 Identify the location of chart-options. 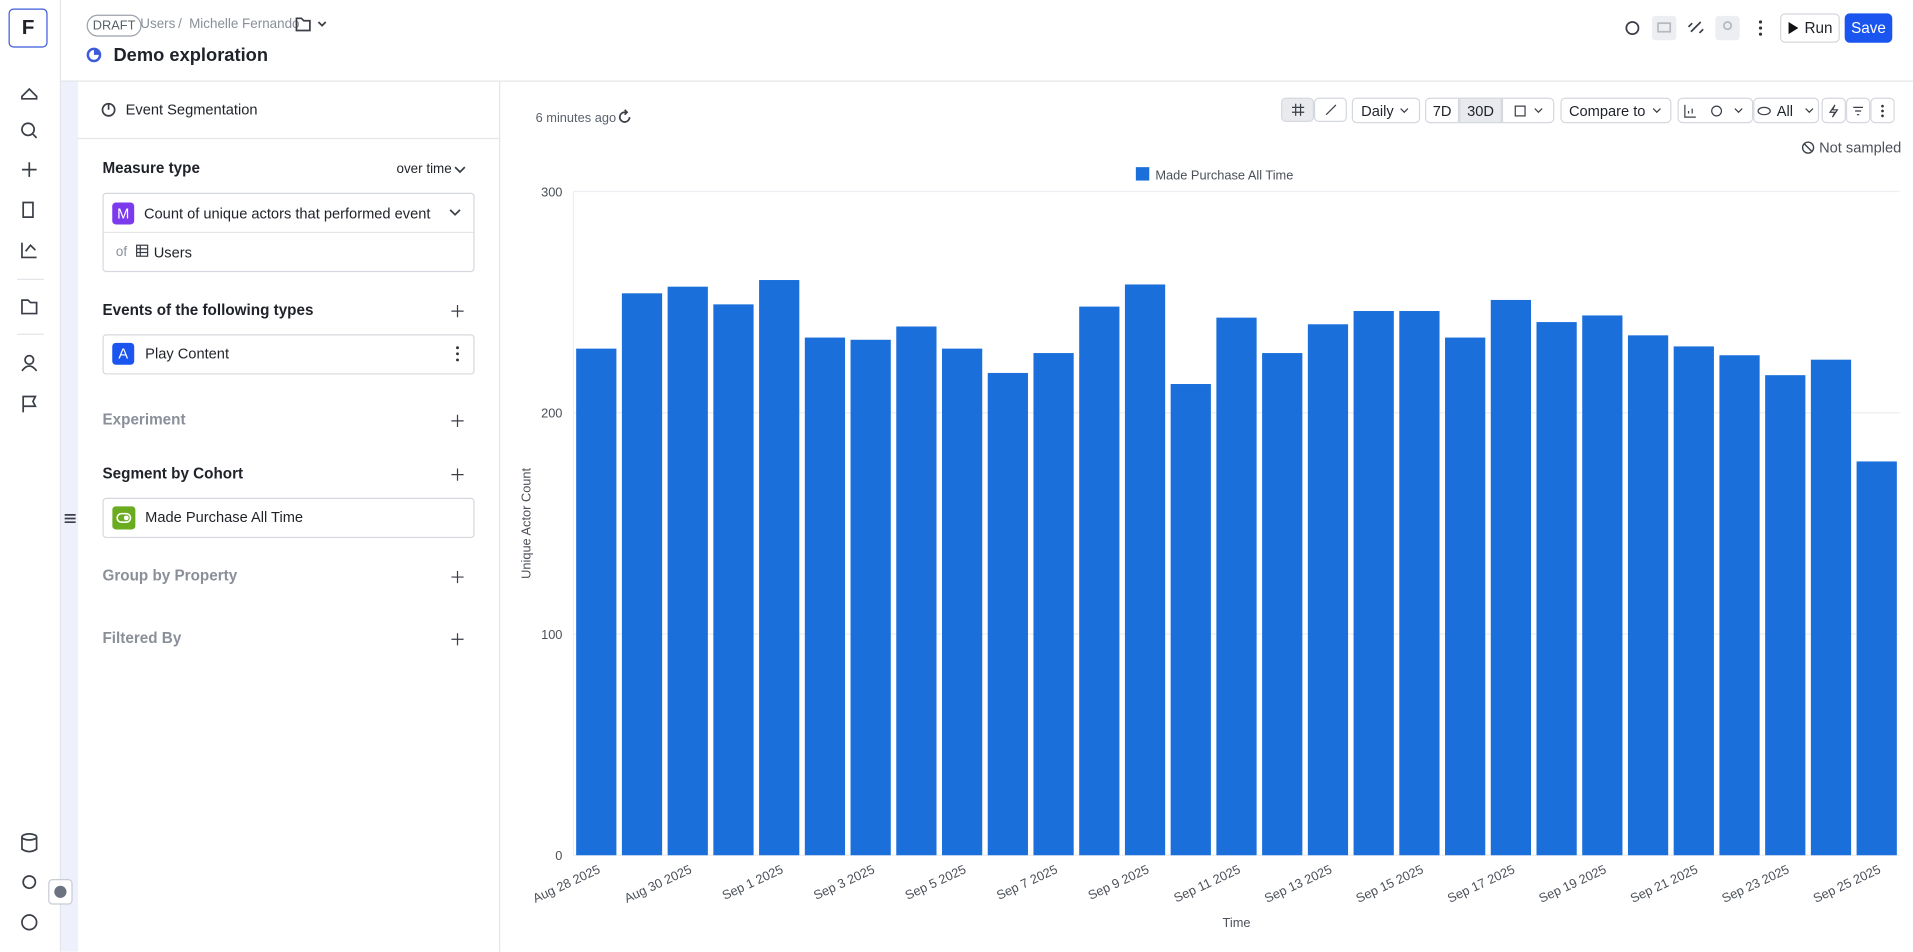
(1715, 110).